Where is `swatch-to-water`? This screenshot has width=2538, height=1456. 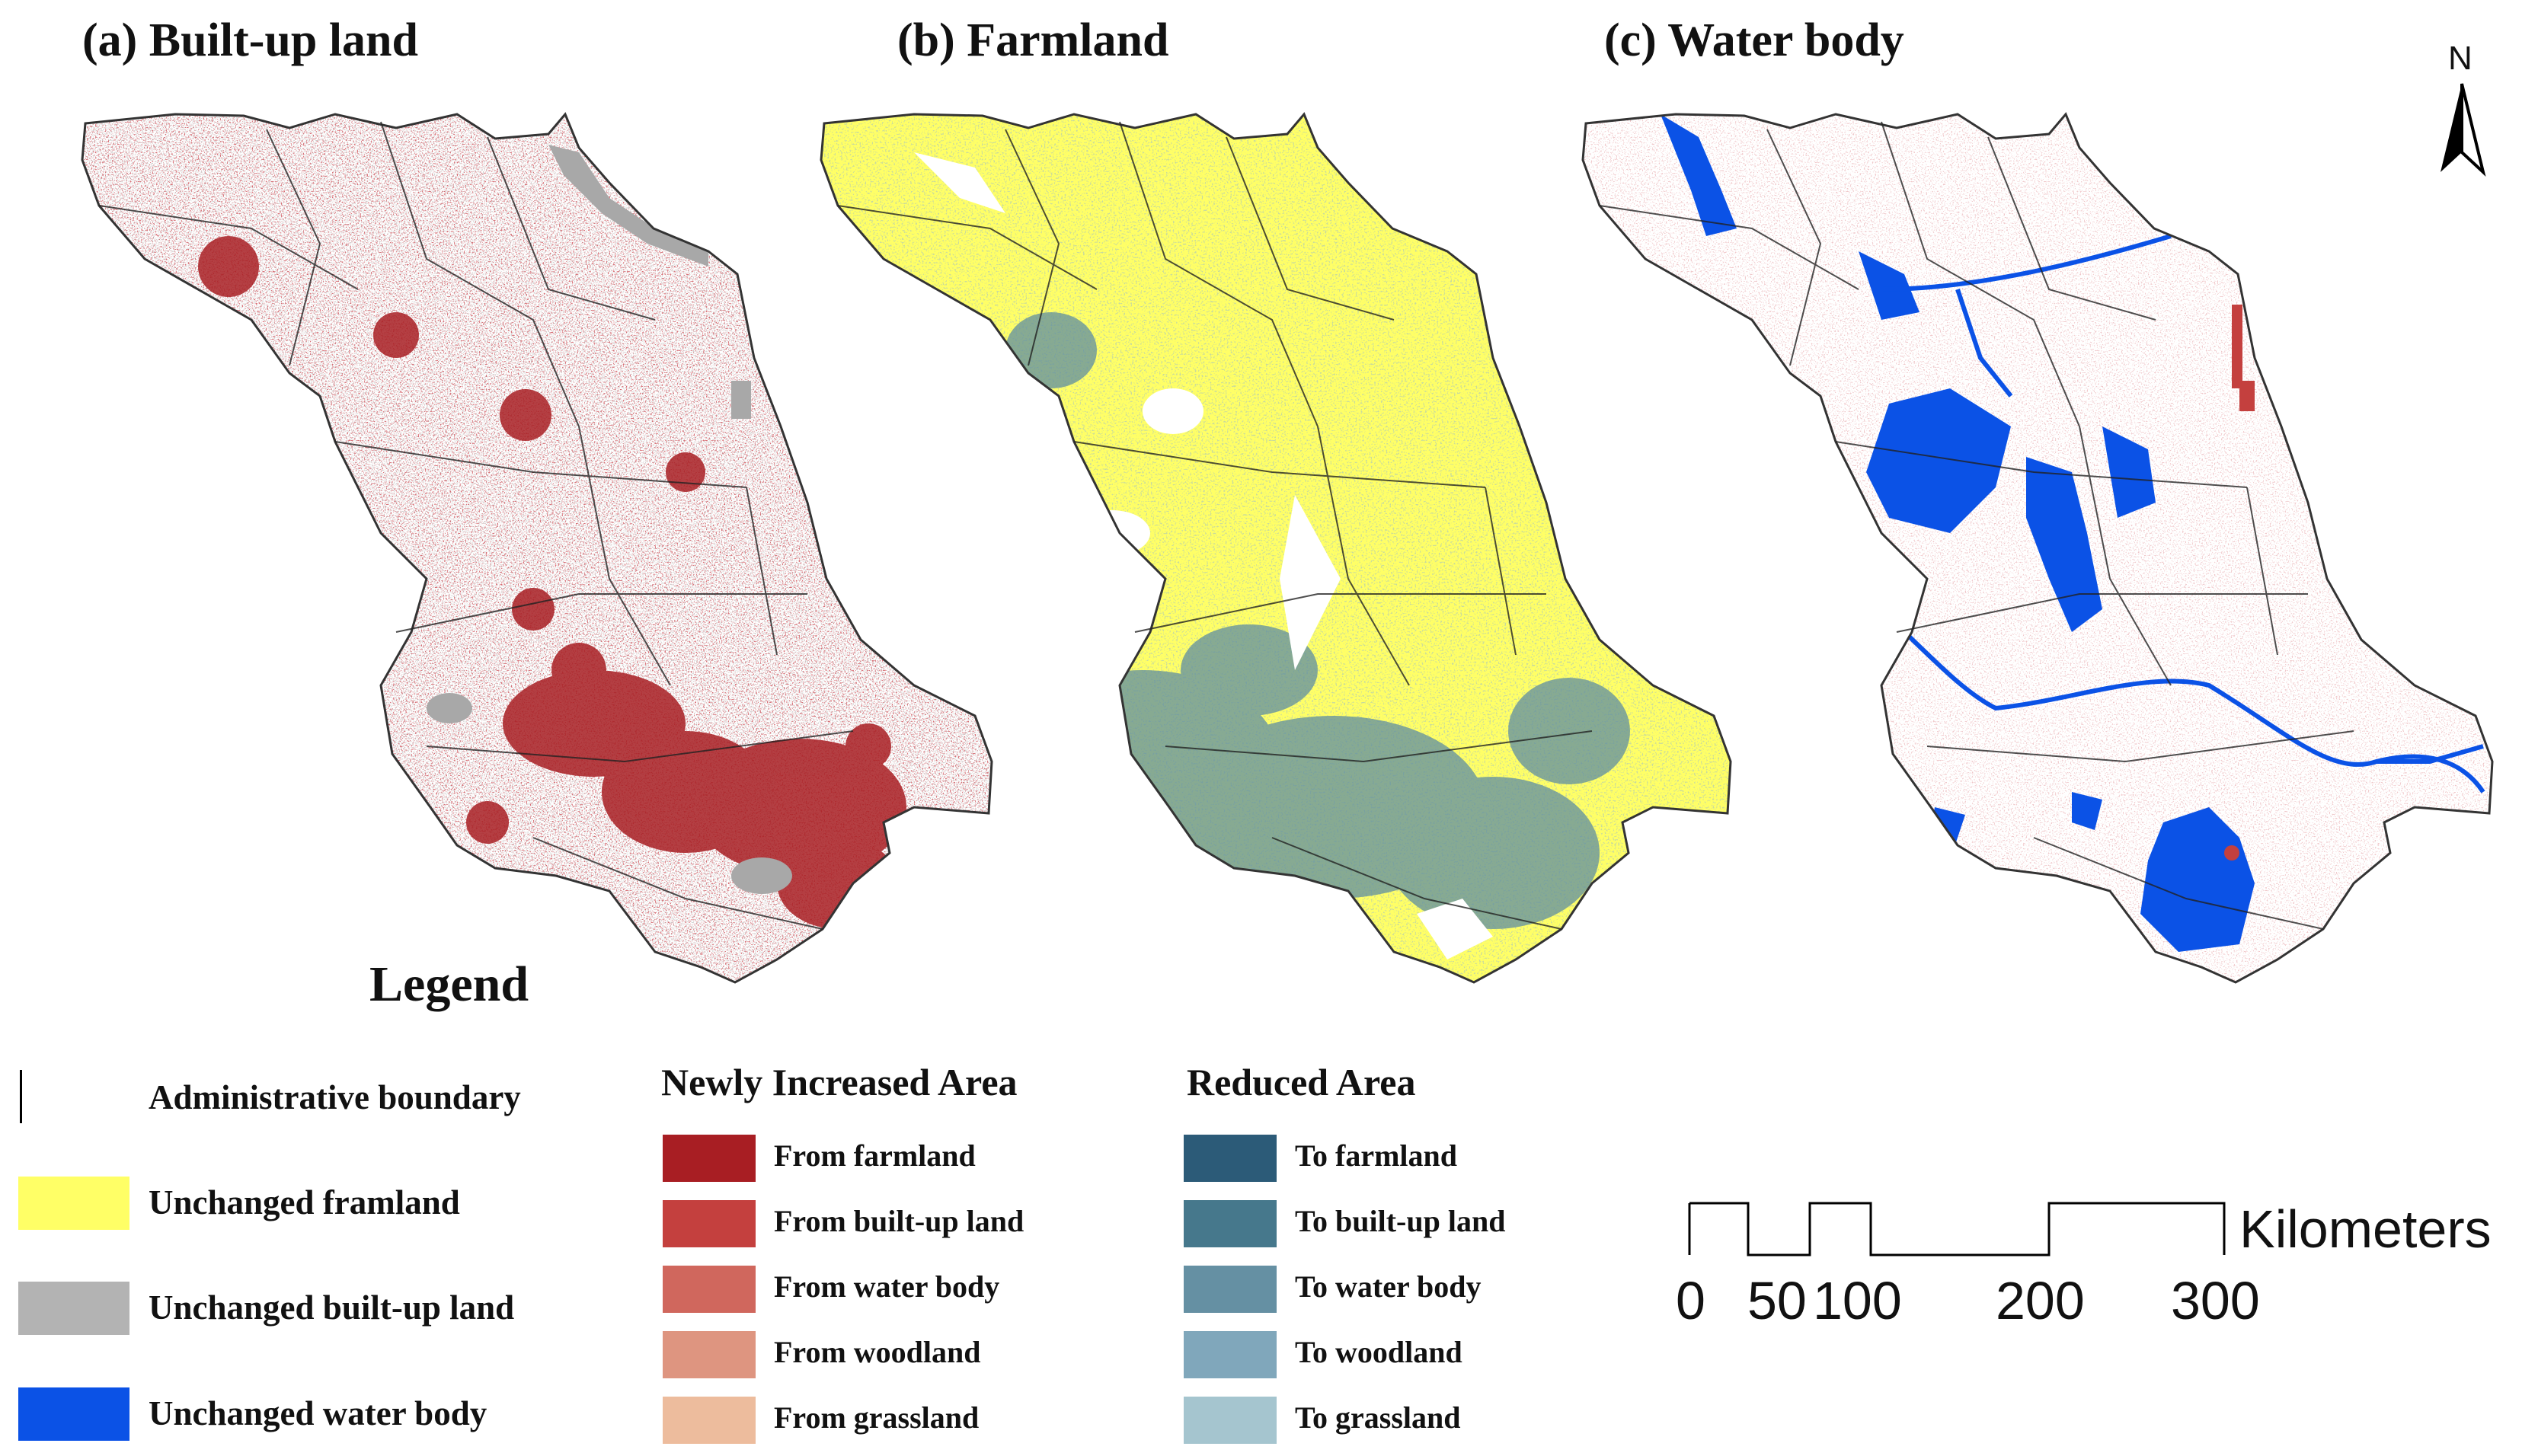
swatch-to-water is located at coordinates (1230, 1289).